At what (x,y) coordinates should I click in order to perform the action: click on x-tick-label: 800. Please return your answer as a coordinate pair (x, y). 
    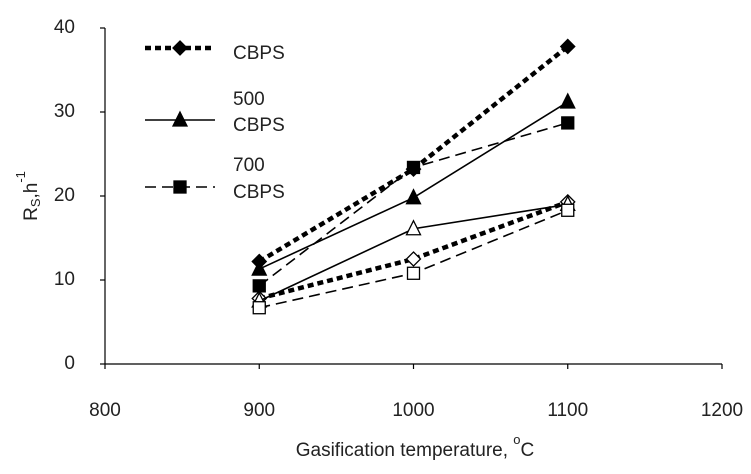
    Looking at the image, I should click on (105, 410).